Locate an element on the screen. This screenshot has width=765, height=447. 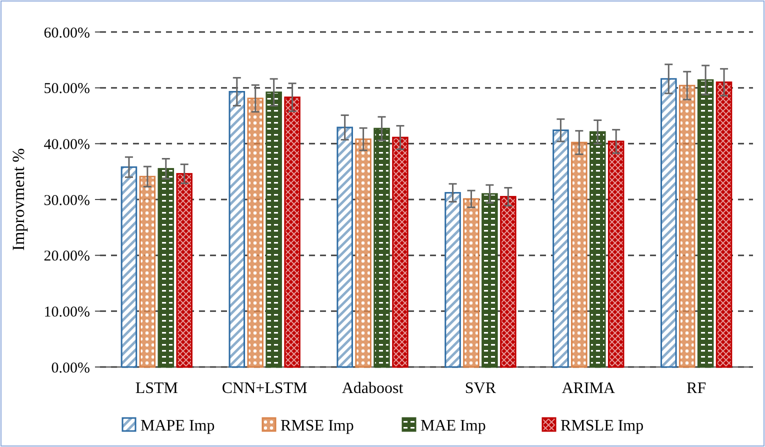
legend-label: RMSE Imp is located at coordinates (317, 426).